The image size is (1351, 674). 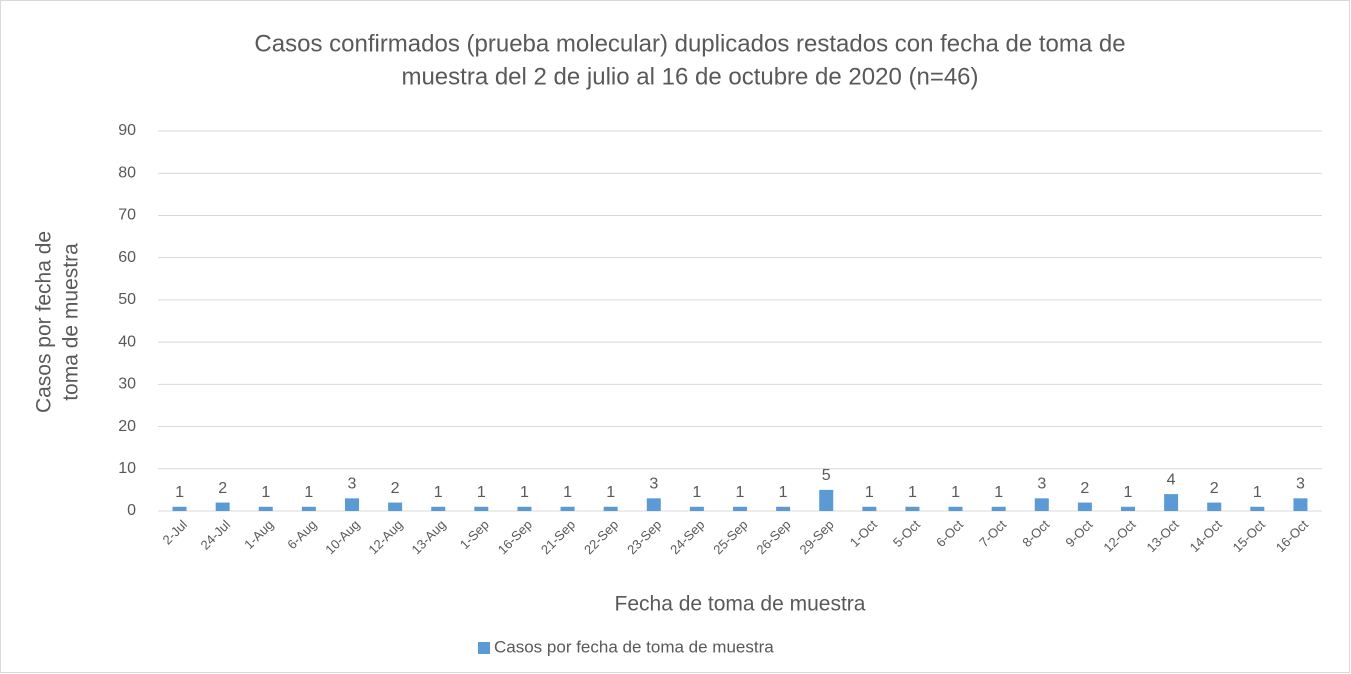 What do you see at coordinates (634, 646) in the screenshot?
I see `legend-label: Casos por fecha de toma de muestra` at bounding box center [634, 646].